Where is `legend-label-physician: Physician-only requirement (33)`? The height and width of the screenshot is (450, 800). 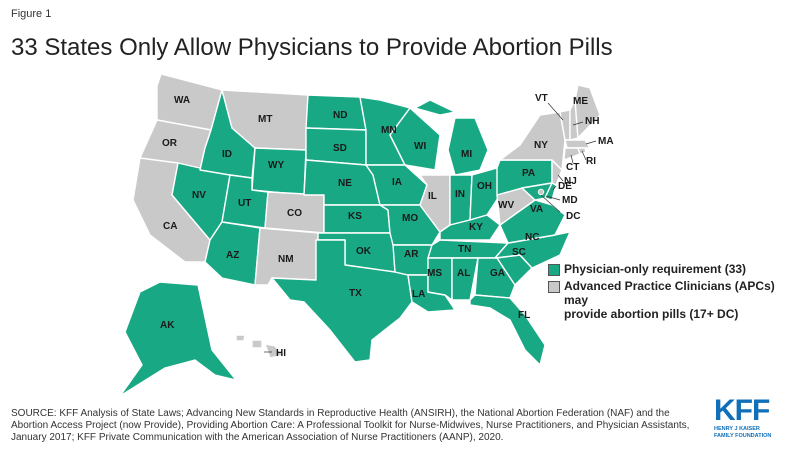 legend-label-physician: Physician-only requirement (33) is located at coordinates (655, 269).